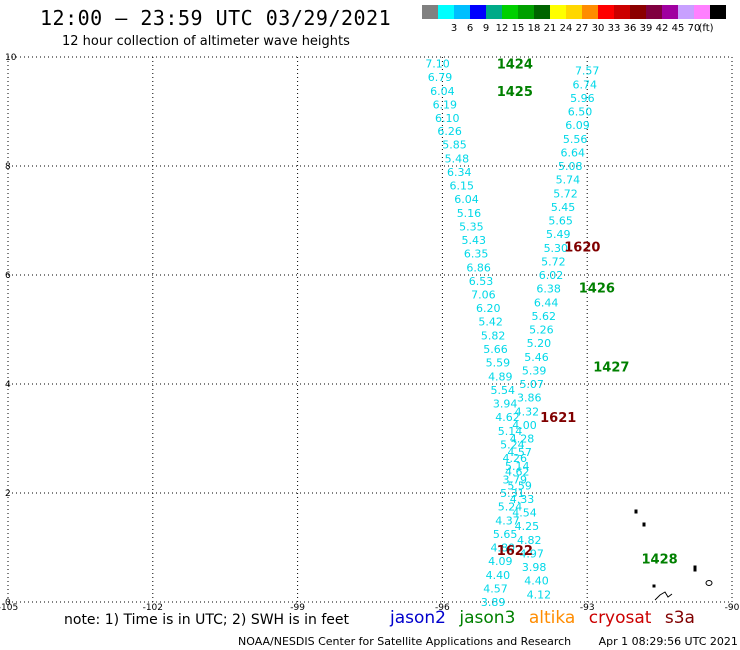 Image resolution: width=740 pixels, height=650 pixels. Describe the element at coordinates (153, 607) in the screenshot. I see `x-tick-label: -102` at that location.